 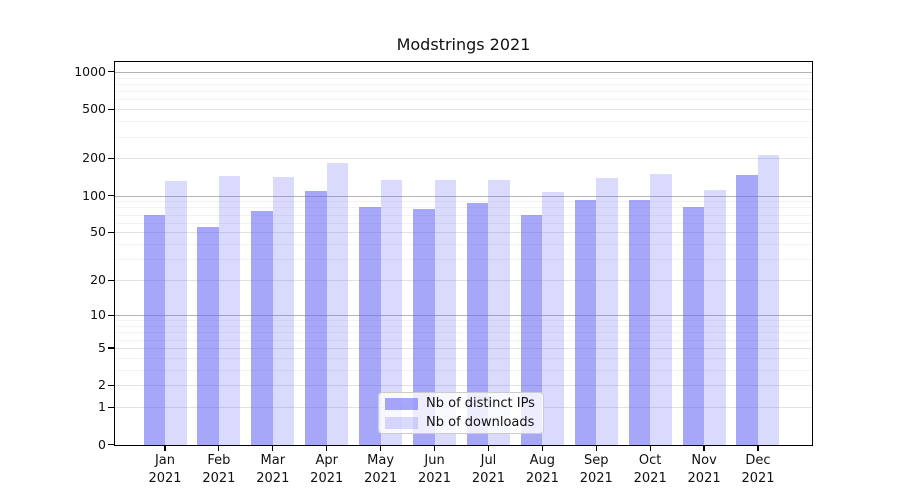 What do you see at coordinates (102, 385) in the screenshot?
I see `y-tick-label: 2` at bounding box center [102, 385].